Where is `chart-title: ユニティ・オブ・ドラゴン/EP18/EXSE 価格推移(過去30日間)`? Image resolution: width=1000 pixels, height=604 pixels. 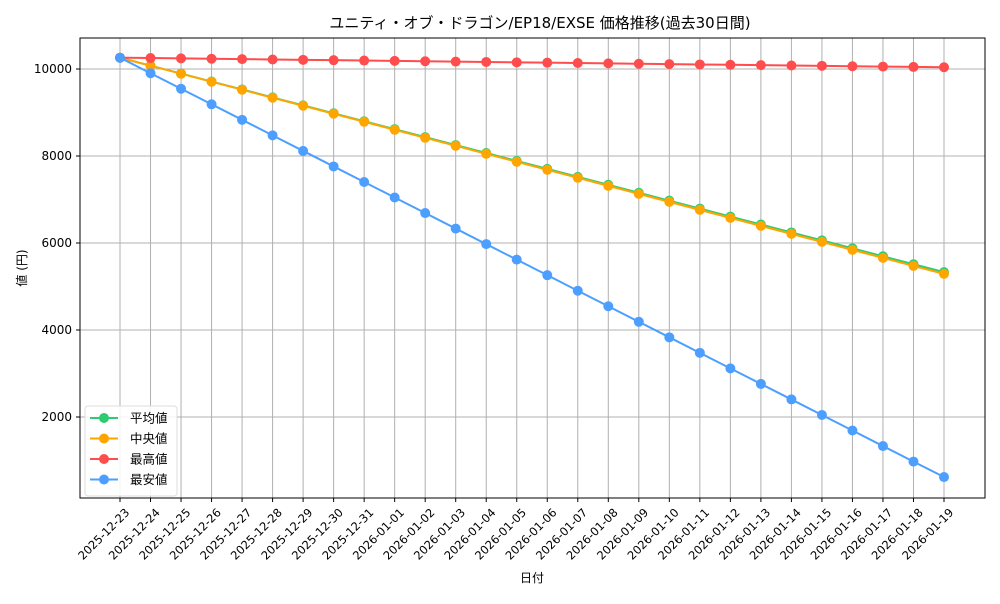
chart-title: ユニティ・オブ・ドラゴン/EP18/EXSE 価格推移(過去30日間) is located at coordinates (539, 23).